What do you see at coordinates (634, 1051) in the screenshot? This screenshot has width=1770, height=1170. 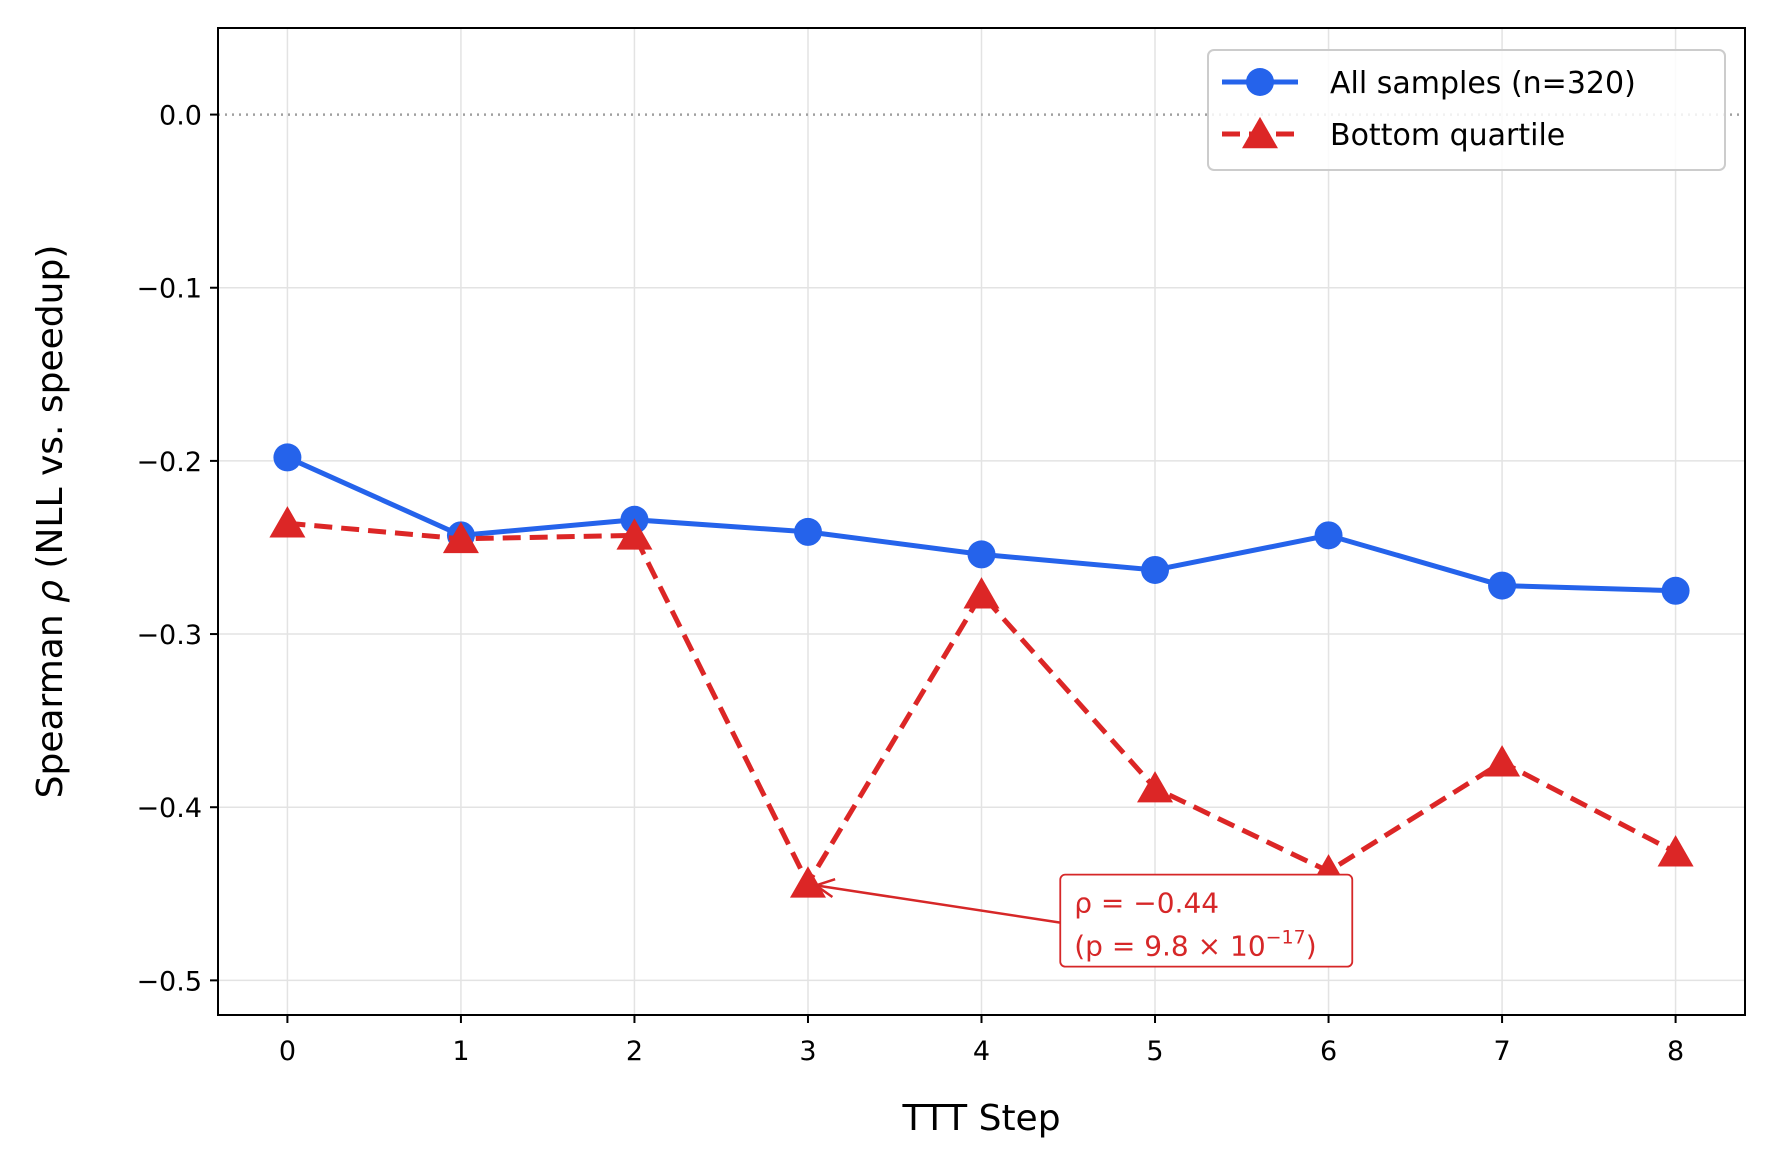 I see `x-tick-label: 2` at bounding box center [634, 1051].